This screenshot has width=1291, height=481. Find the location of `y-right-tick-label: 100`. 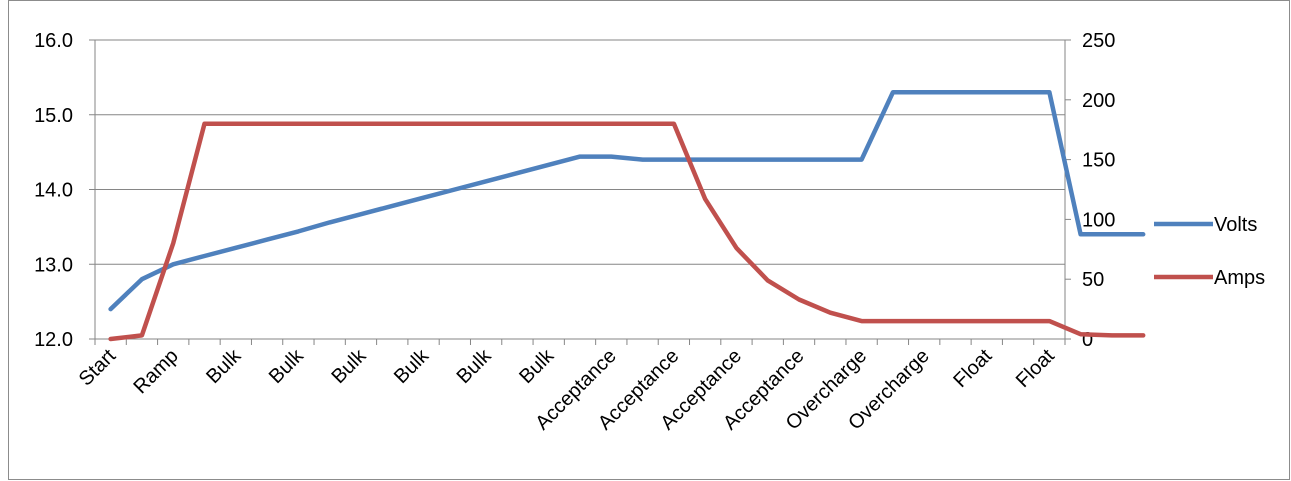

y-right-tick-label: 100 is located at coordinates (1098, 220).